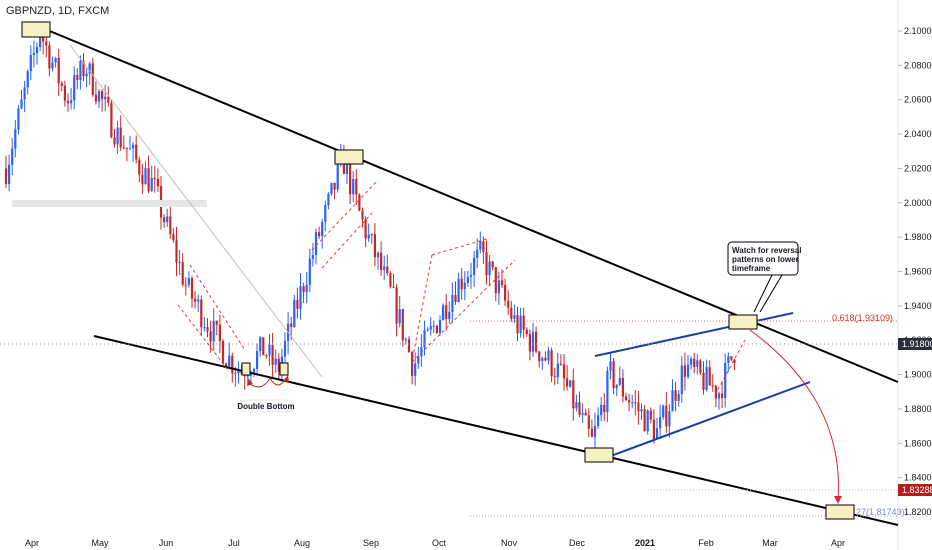 The width and height of the screenshot is (932, 550). I want to click on current-price-badge-text: 1.91800, so click(917, 344).